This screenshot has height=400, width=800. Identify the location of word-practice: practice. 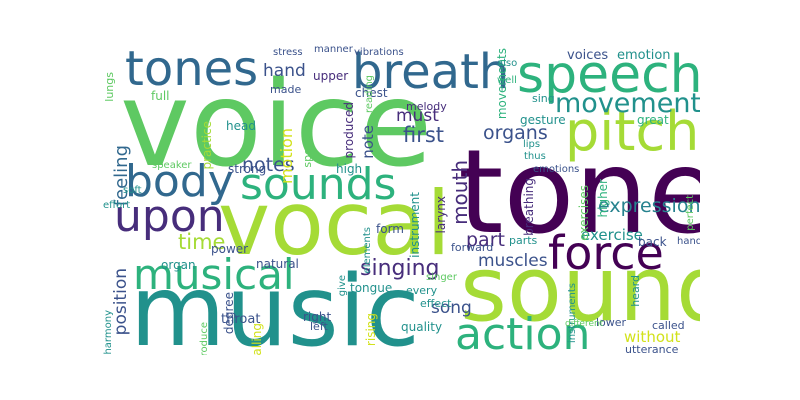
(207, 145).